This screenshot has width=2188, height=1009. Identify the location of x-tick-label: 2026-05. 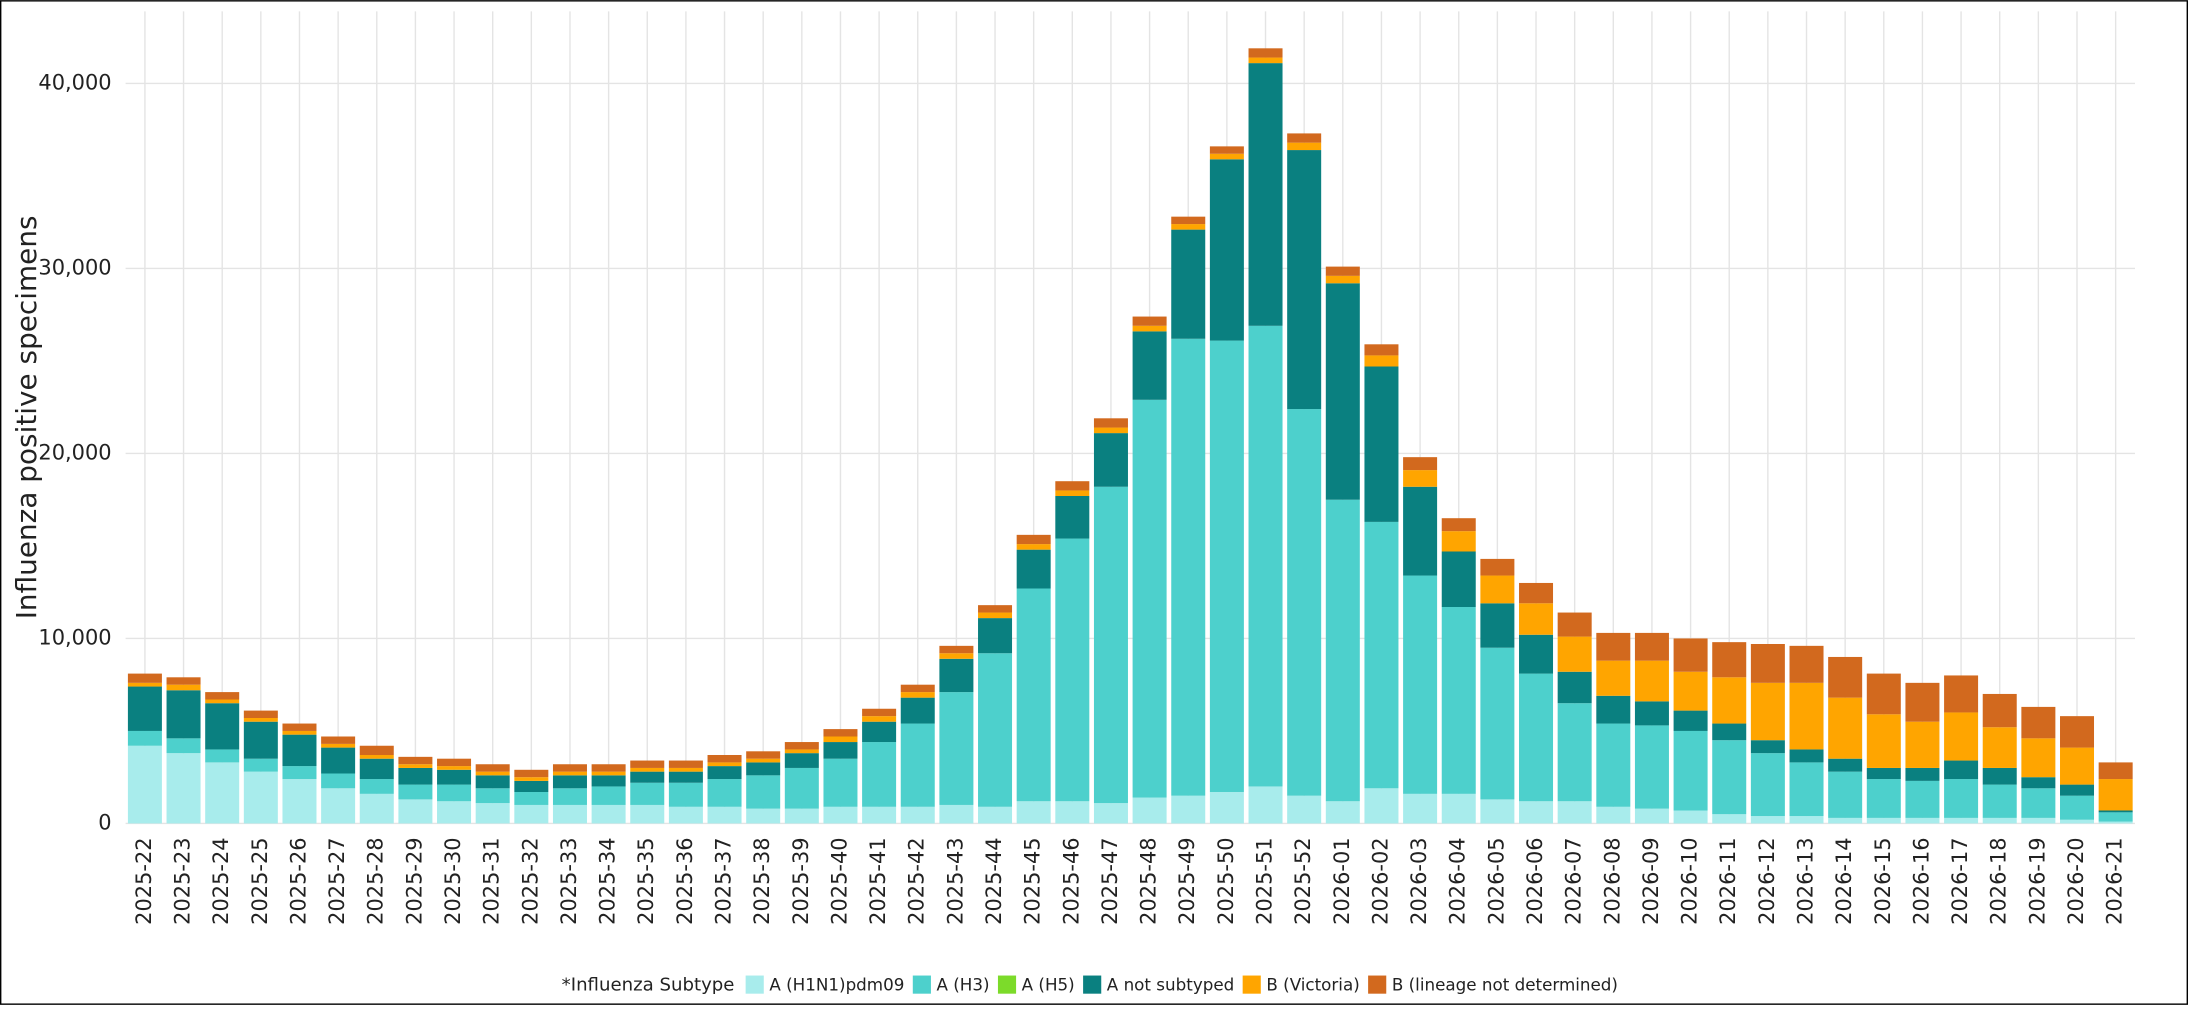
(1496, 880).